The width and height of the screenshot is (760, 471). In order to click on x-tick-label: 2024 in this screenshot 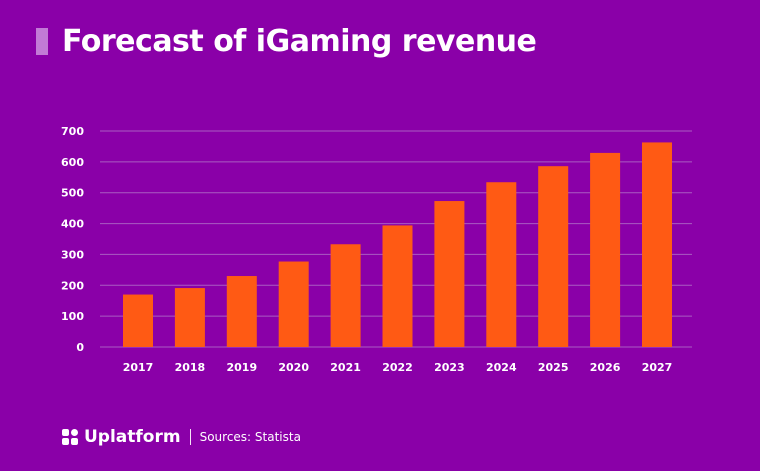, I will do `click(501, 367)`.